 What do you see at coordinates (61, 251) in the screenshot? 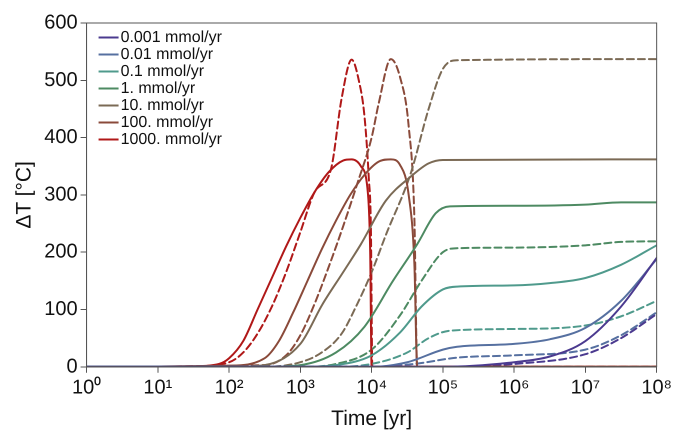
I see `y-tick-label: 200` at bounding box center [61, 251].